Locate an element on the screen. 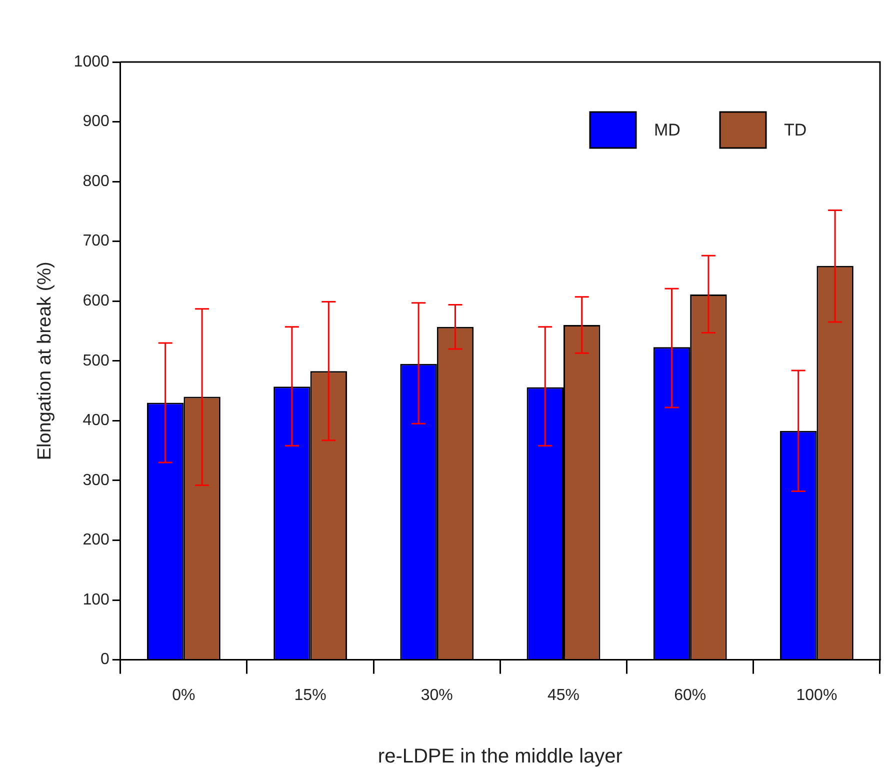 Image resolution: width=885 pixels, height=783 pixels. y-tick-label: 600 is located at coordinates (96, 301).